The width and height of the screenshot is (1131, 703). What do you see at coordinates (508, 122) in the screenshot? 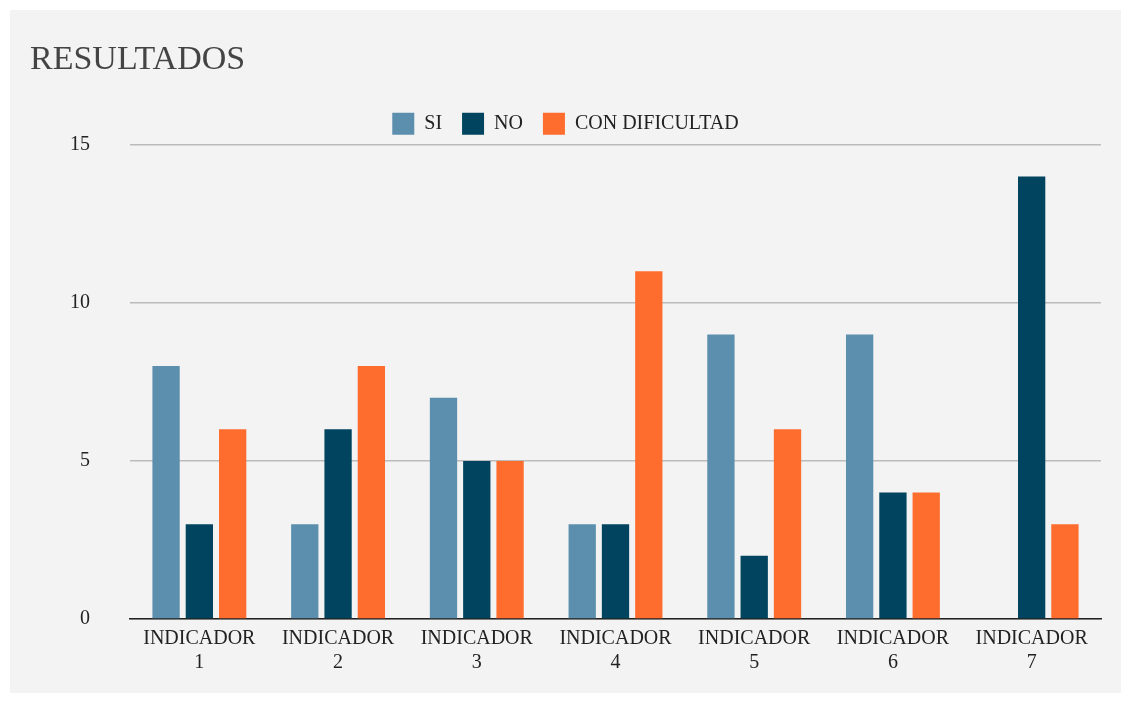
I see `legend-label: NO` at bounding box center [508, 122].